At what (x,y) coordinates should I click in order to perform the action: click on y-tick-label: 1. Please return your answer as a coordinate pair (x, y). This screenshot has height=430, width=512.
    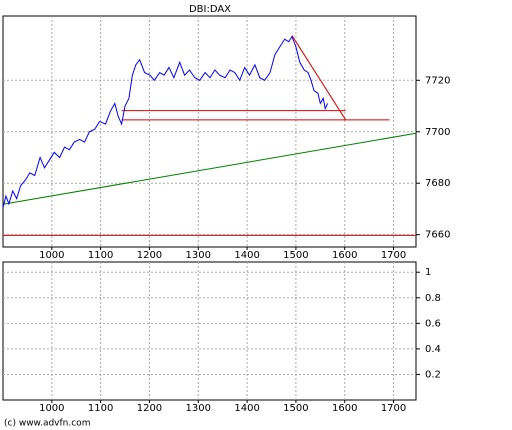
    Looking at the image, I should click on (428, 272).